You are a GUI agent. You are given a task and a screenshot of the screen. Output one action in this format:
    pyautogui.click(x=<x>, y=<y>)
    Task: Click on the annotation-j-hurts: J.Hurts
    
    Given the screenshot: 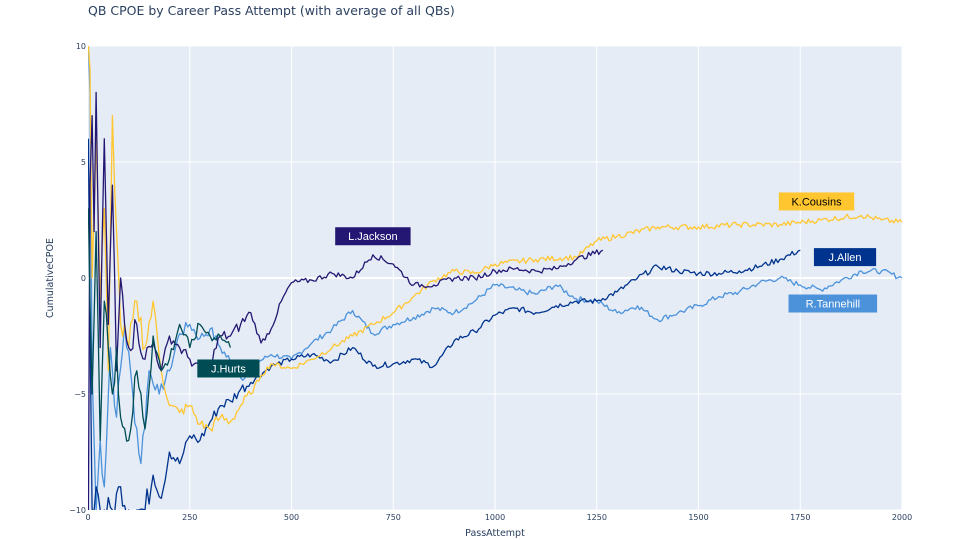 What is the action you would take?
    pyautogui.click(x=228, y=368)
    